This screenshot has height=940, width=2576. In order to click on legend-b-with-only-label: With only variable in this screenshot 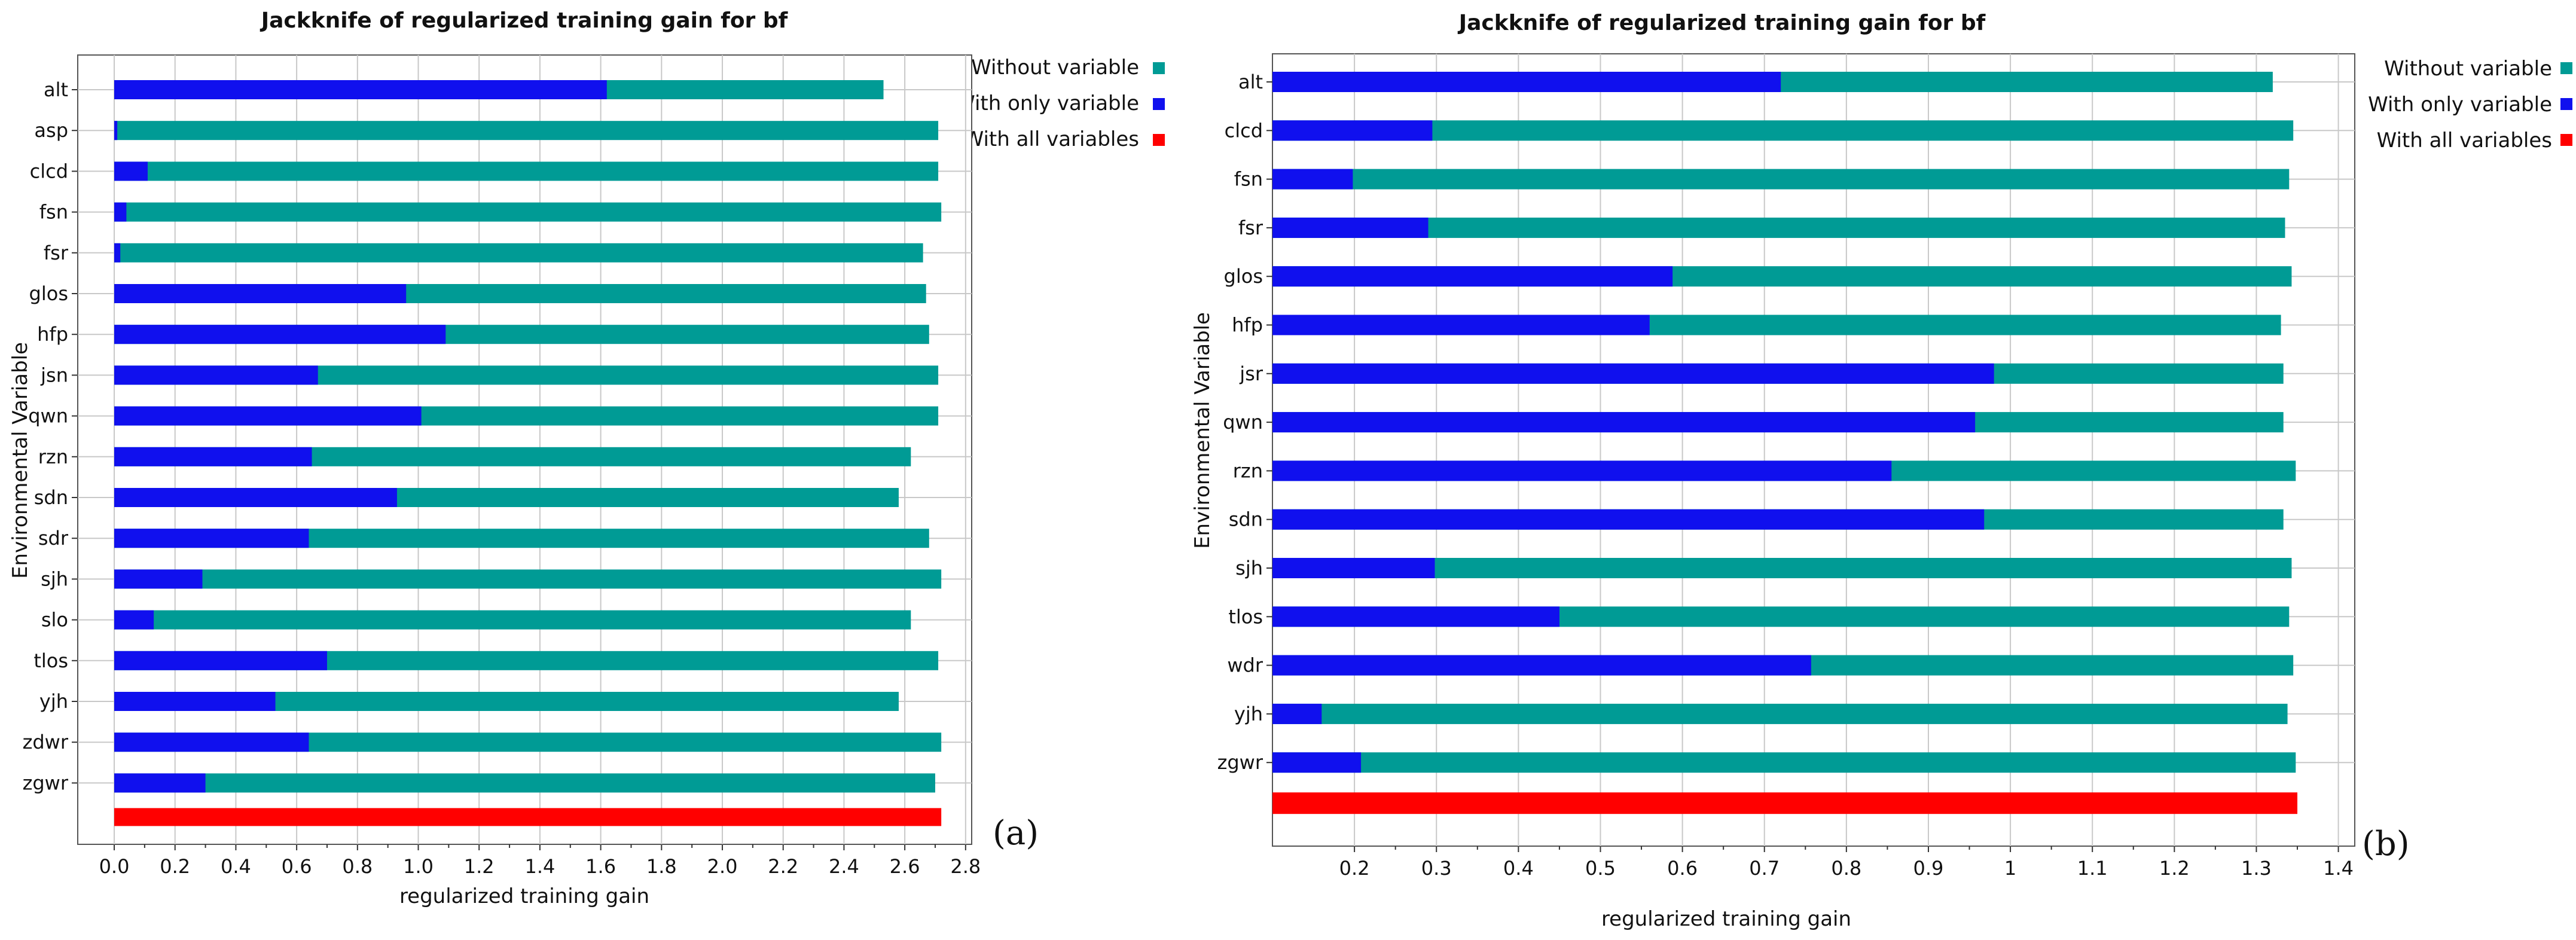, I will do `click(2460, 105)`.